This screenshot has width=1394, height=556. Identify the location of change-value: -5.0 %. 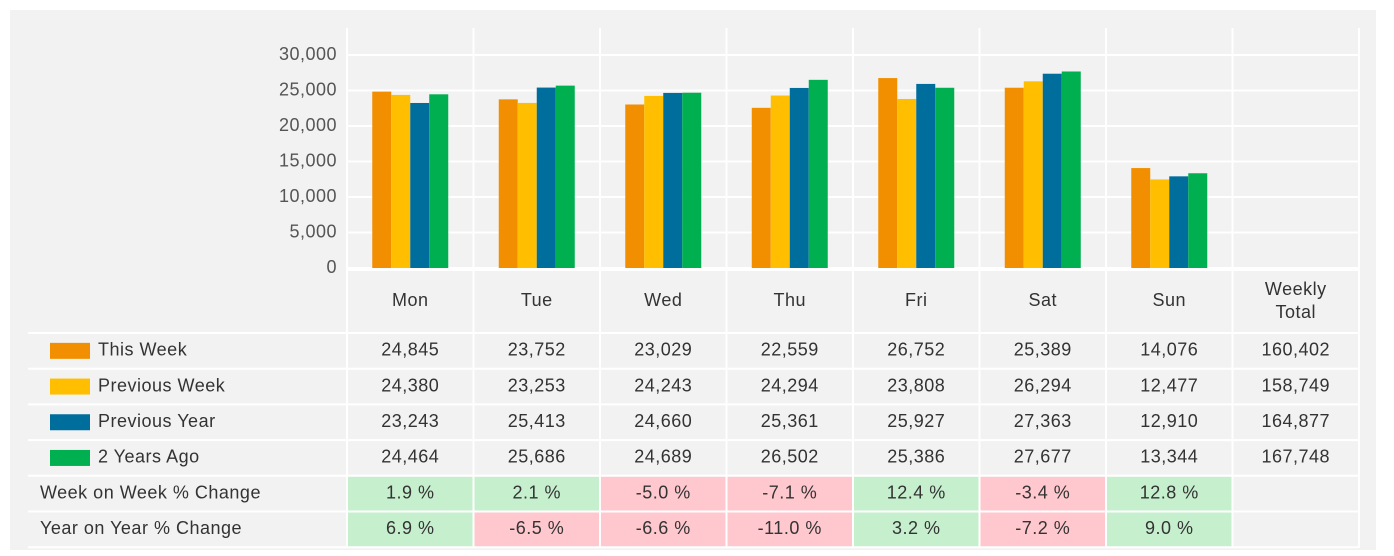
(663, 492).